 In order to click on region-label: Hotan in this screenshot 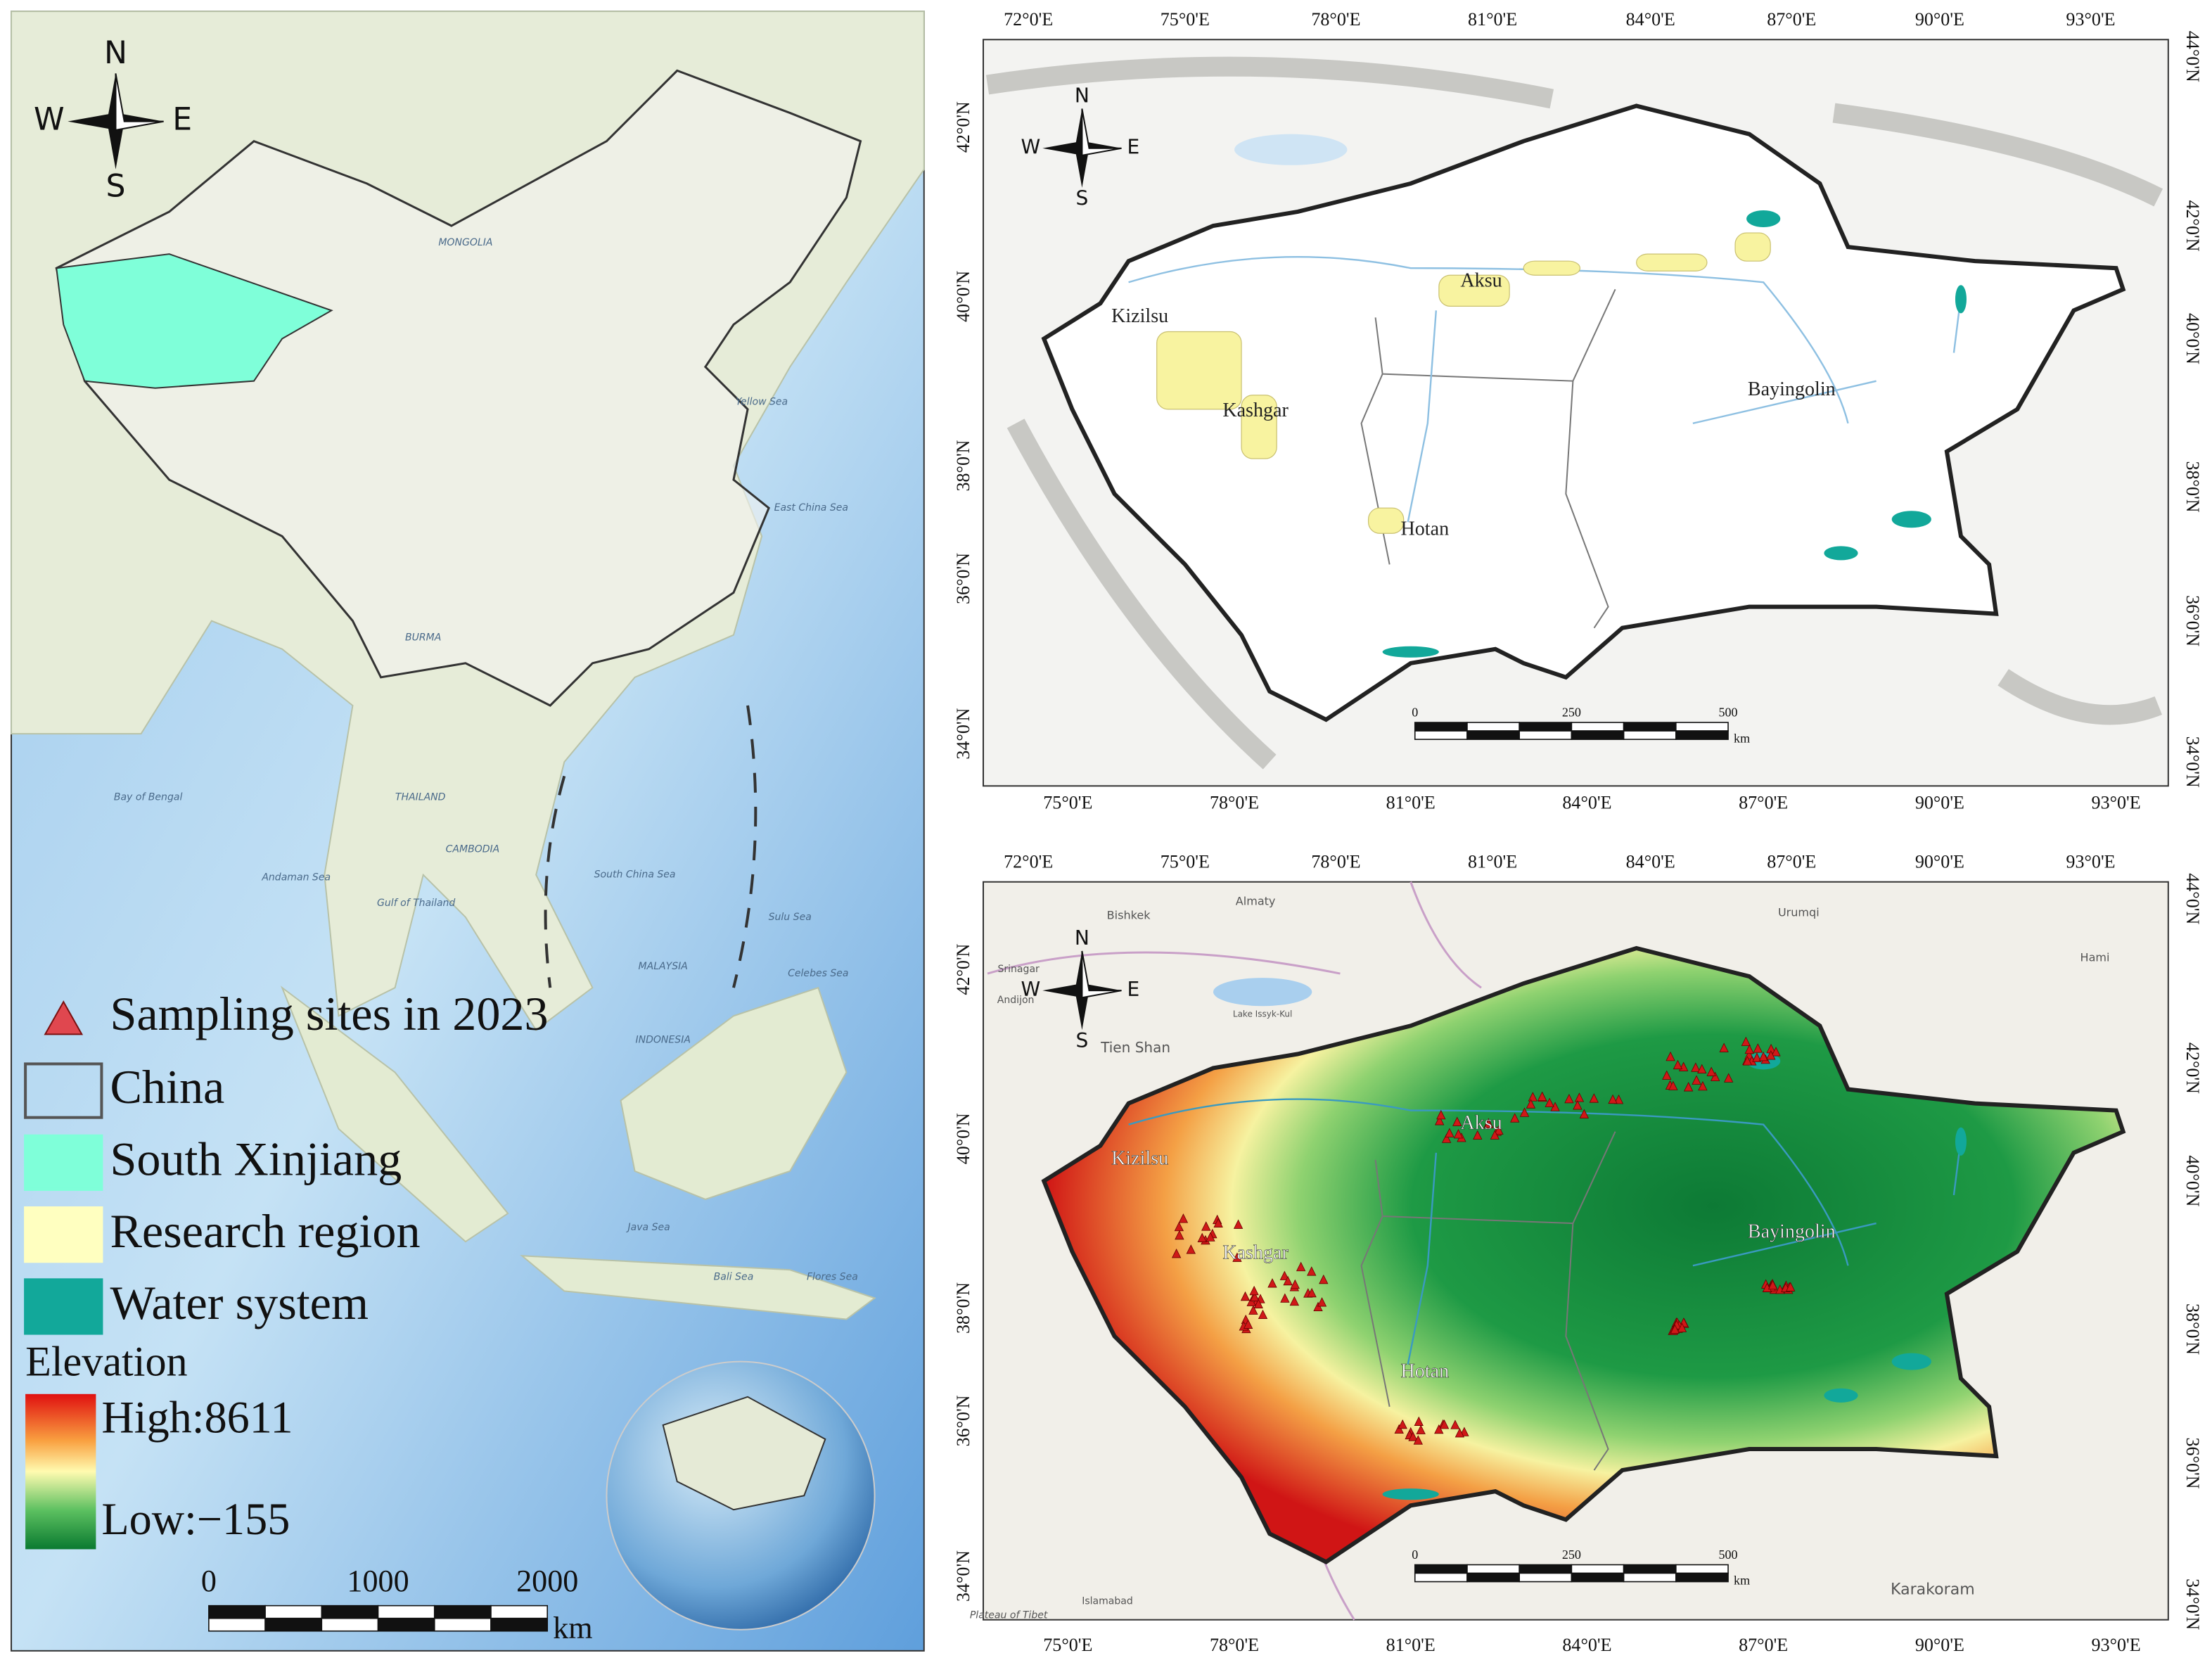, I will do `click(1424, 1371)`.